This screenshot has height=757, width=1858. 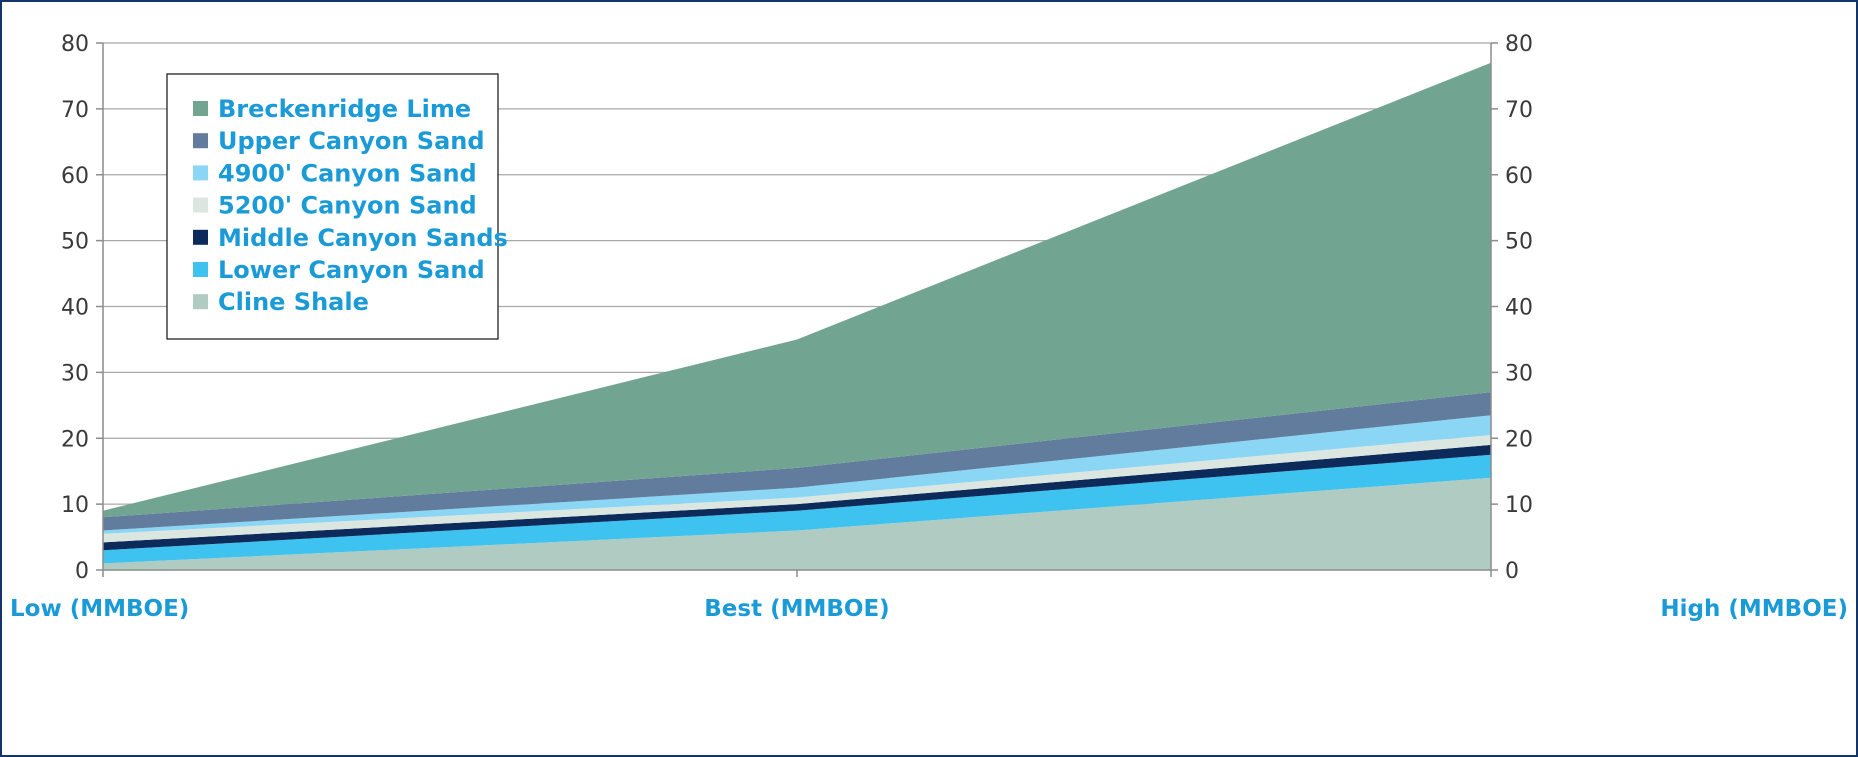 I want to click on left-tick-label-30: 30, so click(x=75, y=373).